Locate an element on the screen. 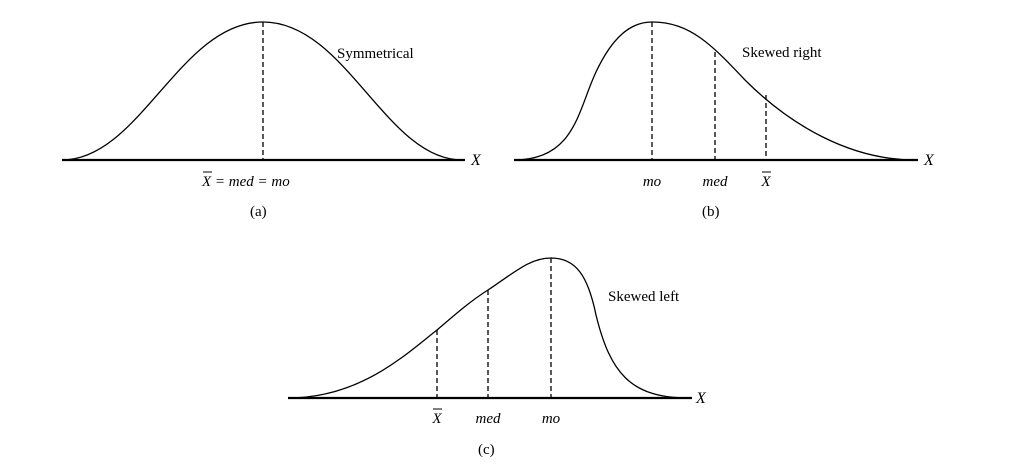 This screenshot has width=1033, height=465. panel-b-title: Skewed right is located at coordinates (782, 53).